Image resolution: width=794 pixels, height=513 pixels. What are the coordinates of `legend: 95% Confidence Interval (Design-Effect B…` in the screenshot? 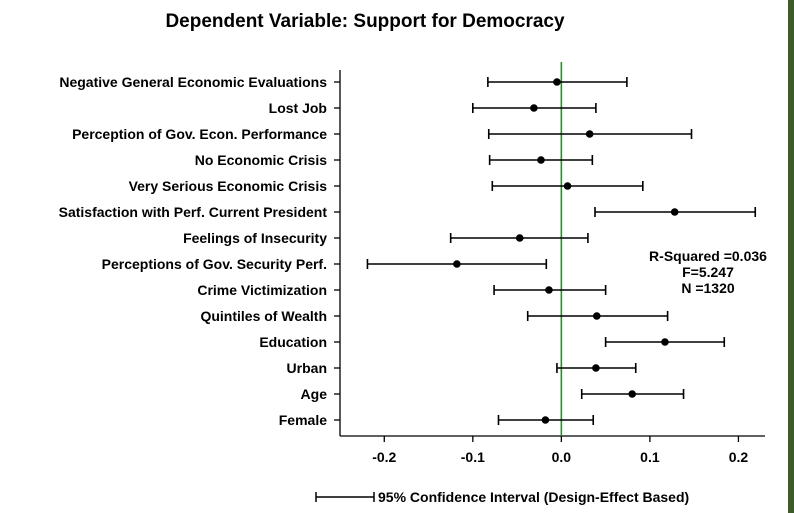 It's located at (502, 497).